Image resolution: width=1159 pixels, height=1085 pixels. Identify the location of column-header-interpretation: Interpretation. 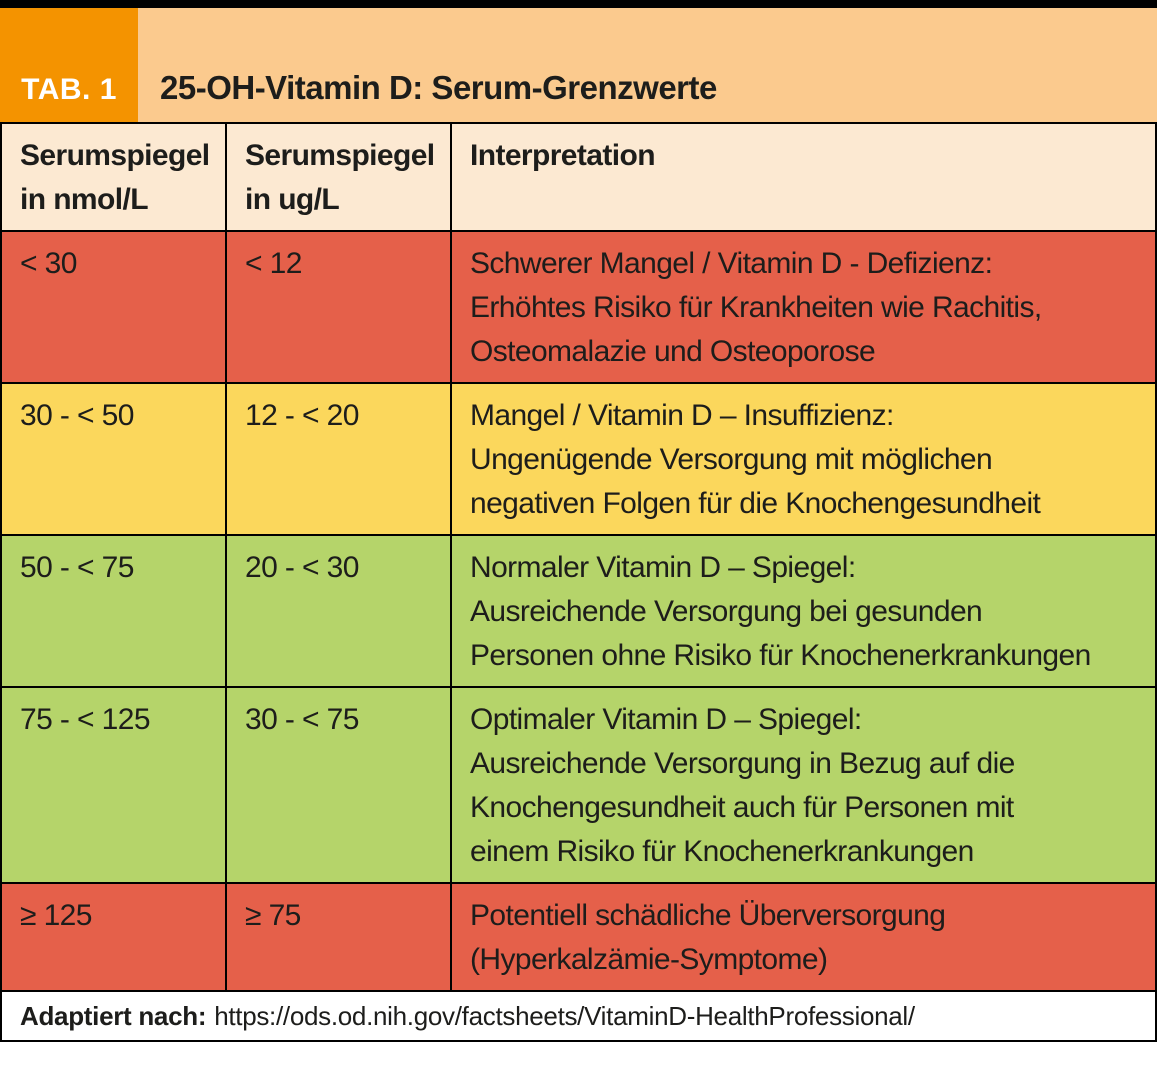
(803, 177).